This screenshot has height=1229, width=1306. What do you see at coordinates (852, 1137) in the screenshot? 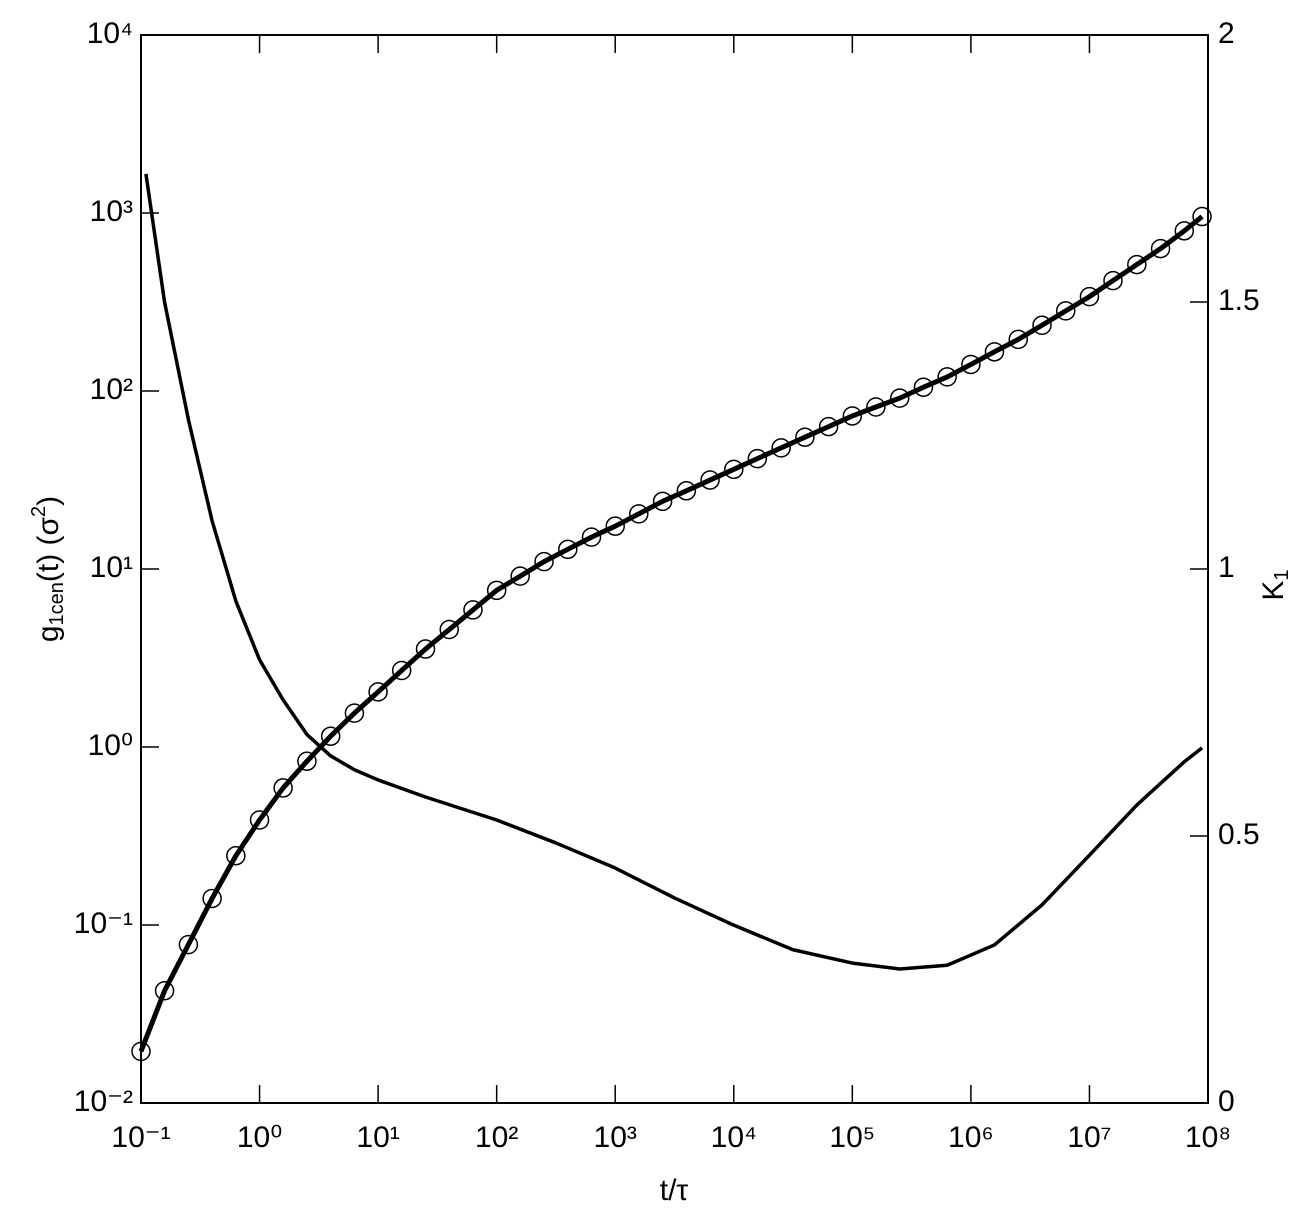
I see `x-tick-label: 10⁵` at bounding box center [852, 1137].